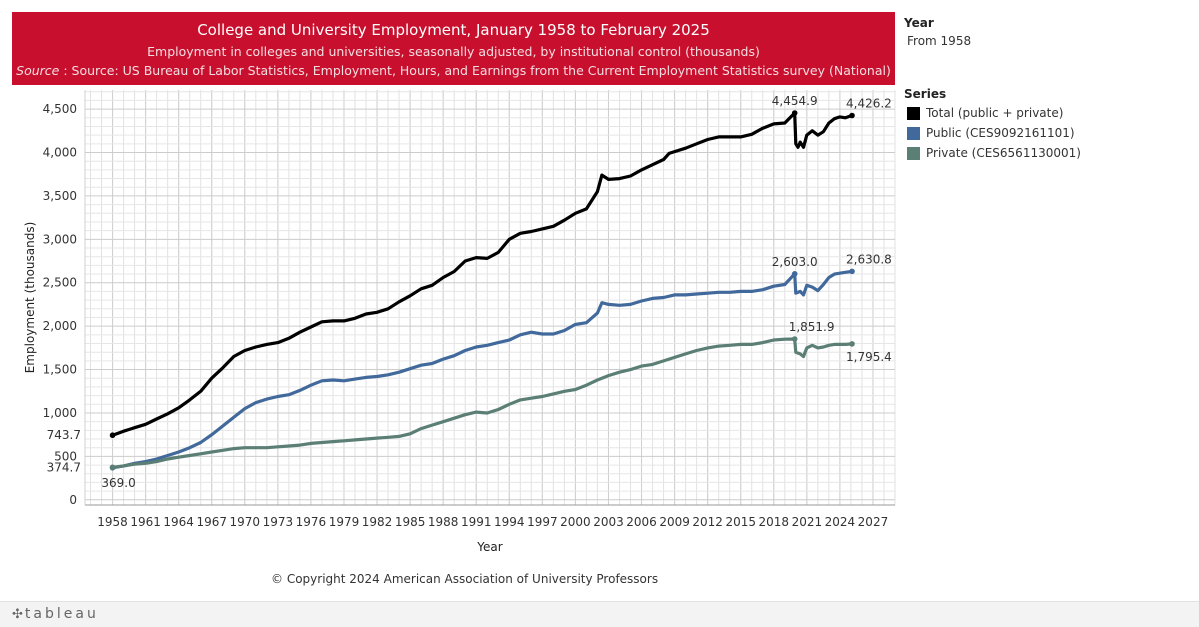 The width and height of the screenshot is (1199, 627). I want to click on y-tick-label: 3,000, so click(60, 239).